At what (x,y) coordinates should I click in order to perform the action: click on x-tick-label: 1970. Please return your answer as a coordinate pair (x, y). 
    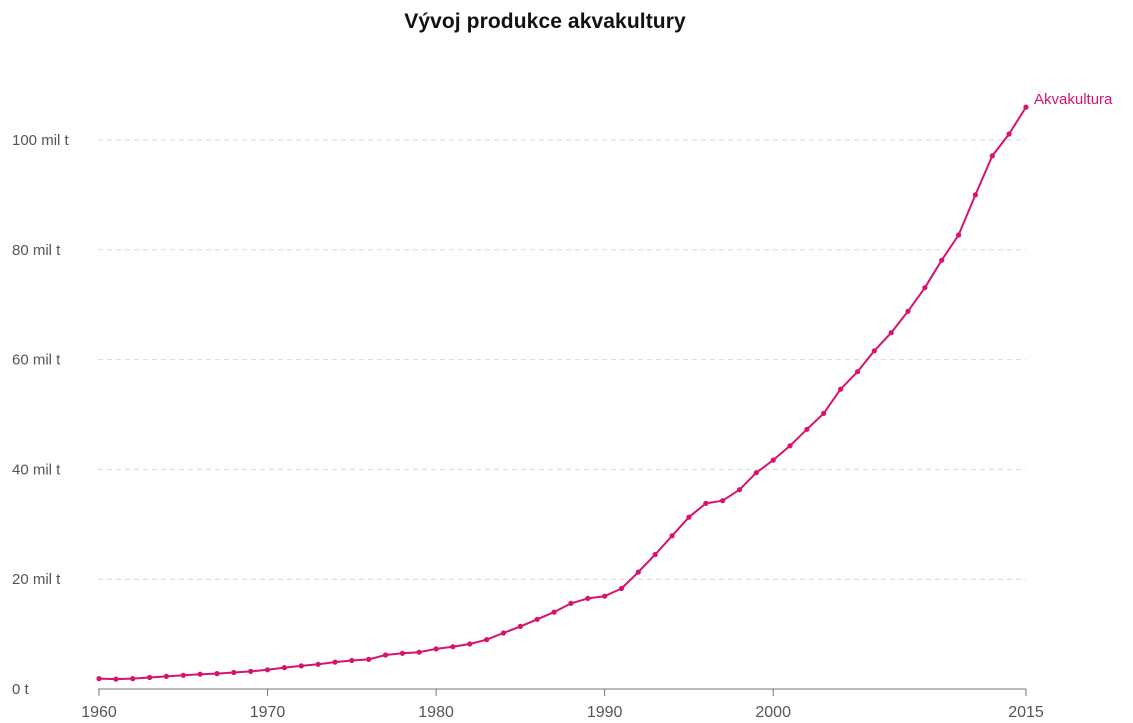
    Looking at the image, I should click on (268, 712).